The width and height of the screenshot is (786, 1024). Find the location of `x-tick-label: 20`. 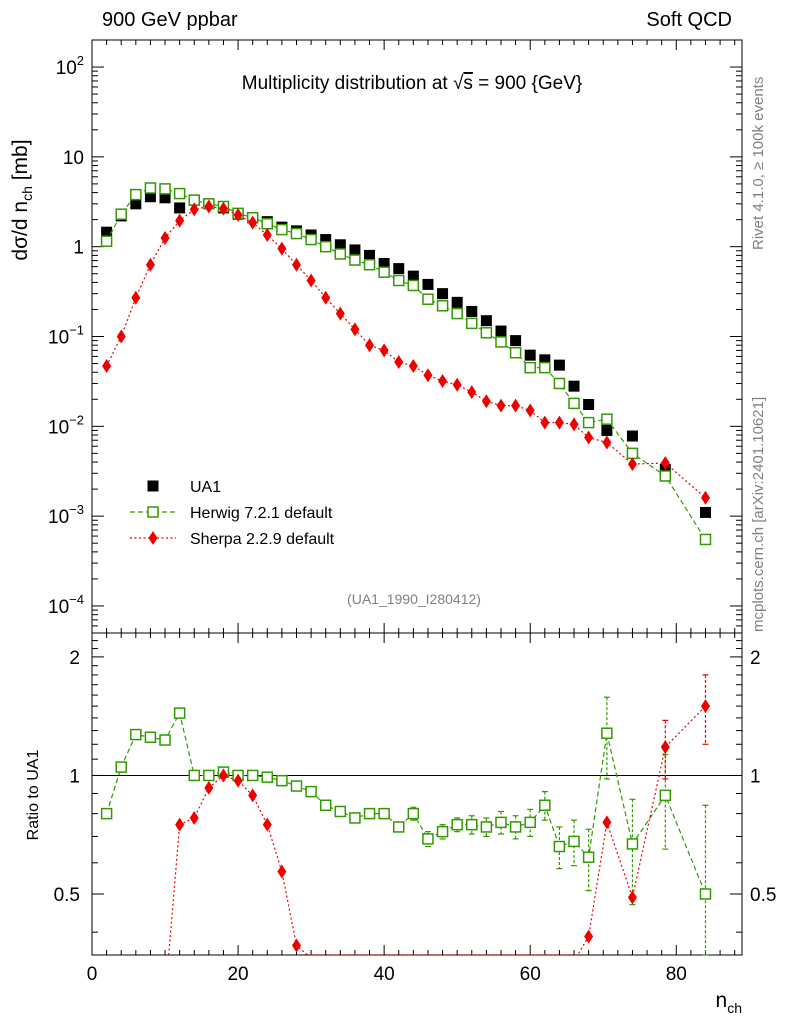

x-tick-label: 20 is located at coordinates (237, 974).